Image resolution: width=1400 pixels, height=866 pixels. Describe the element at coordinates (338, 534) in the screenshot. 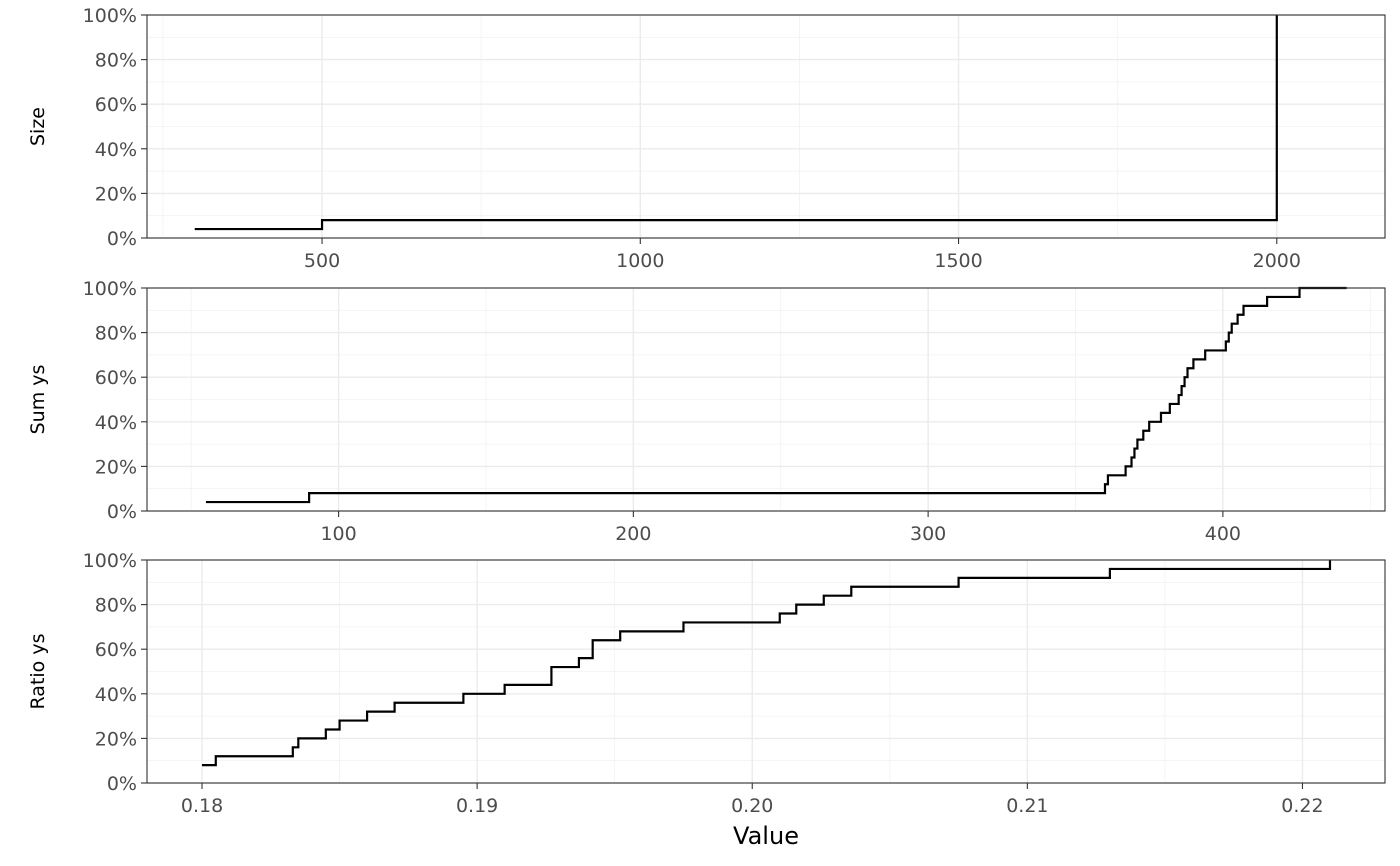

I see `sum-ys-x-tick-label: 100` at that location.